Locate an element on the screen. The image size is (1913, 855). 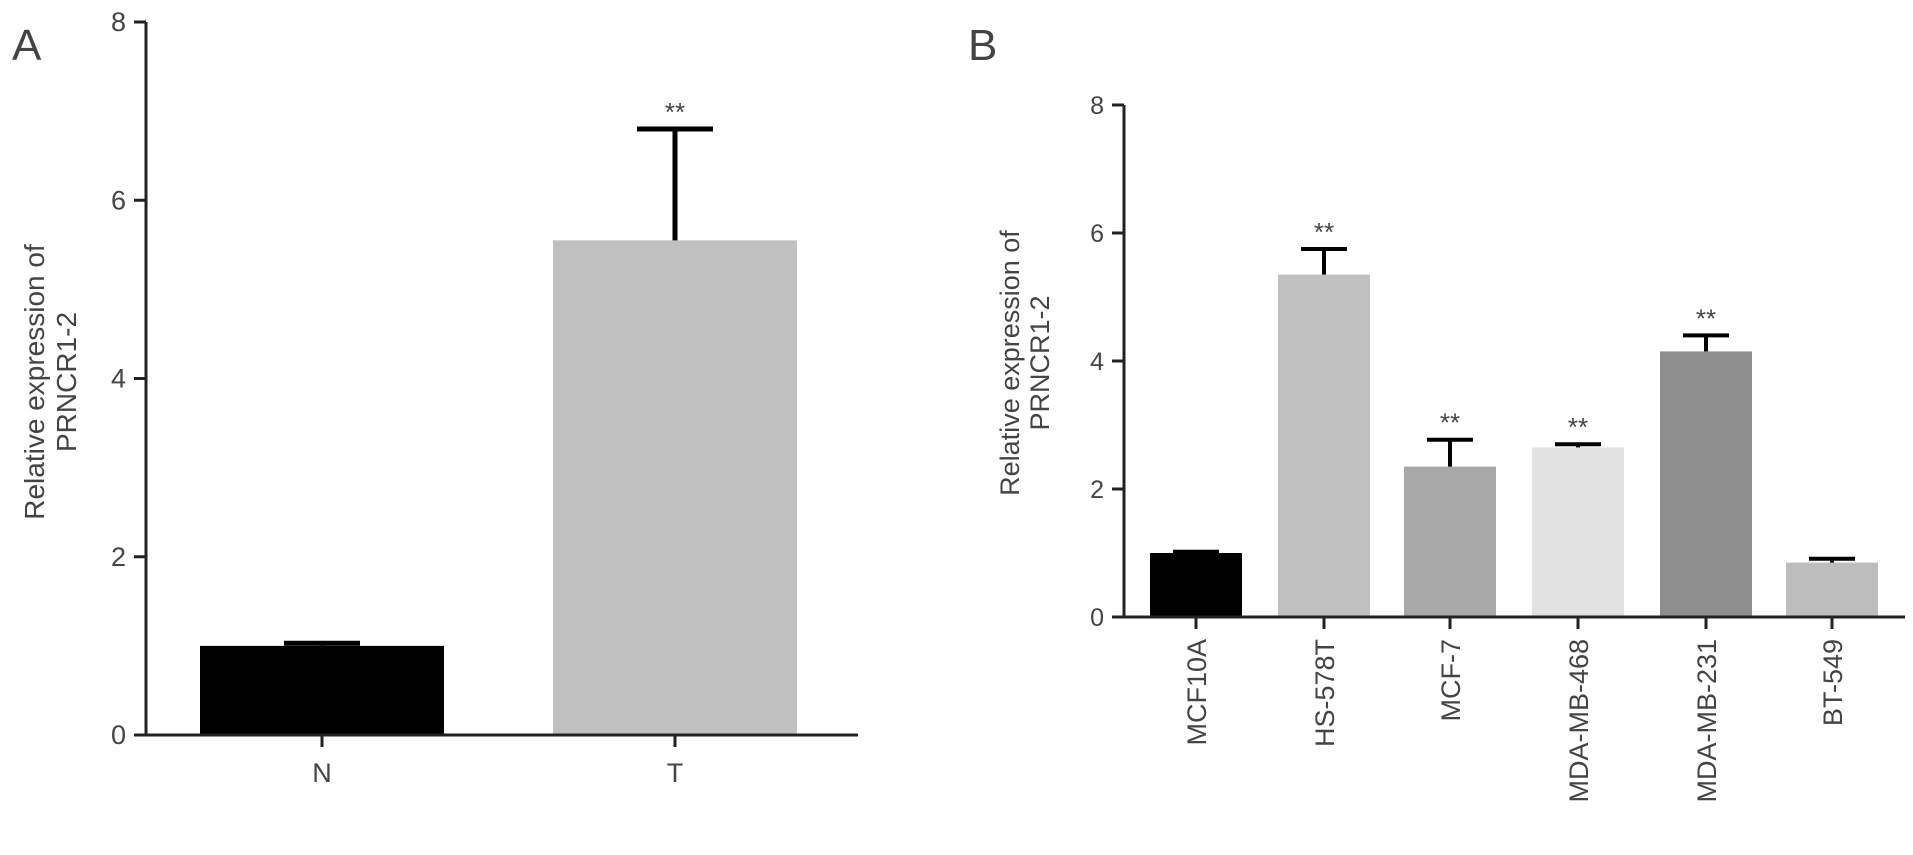
panel-b-x-tick-label: MDA-MB-231 is located at coordinates (1707, 721).